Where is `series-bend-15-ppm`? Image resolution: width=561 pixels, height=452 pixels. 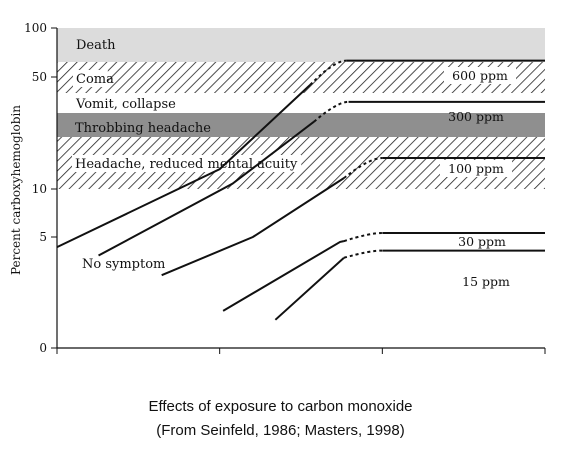 series-bend-15-ppm is located at coordinates (363, 254).